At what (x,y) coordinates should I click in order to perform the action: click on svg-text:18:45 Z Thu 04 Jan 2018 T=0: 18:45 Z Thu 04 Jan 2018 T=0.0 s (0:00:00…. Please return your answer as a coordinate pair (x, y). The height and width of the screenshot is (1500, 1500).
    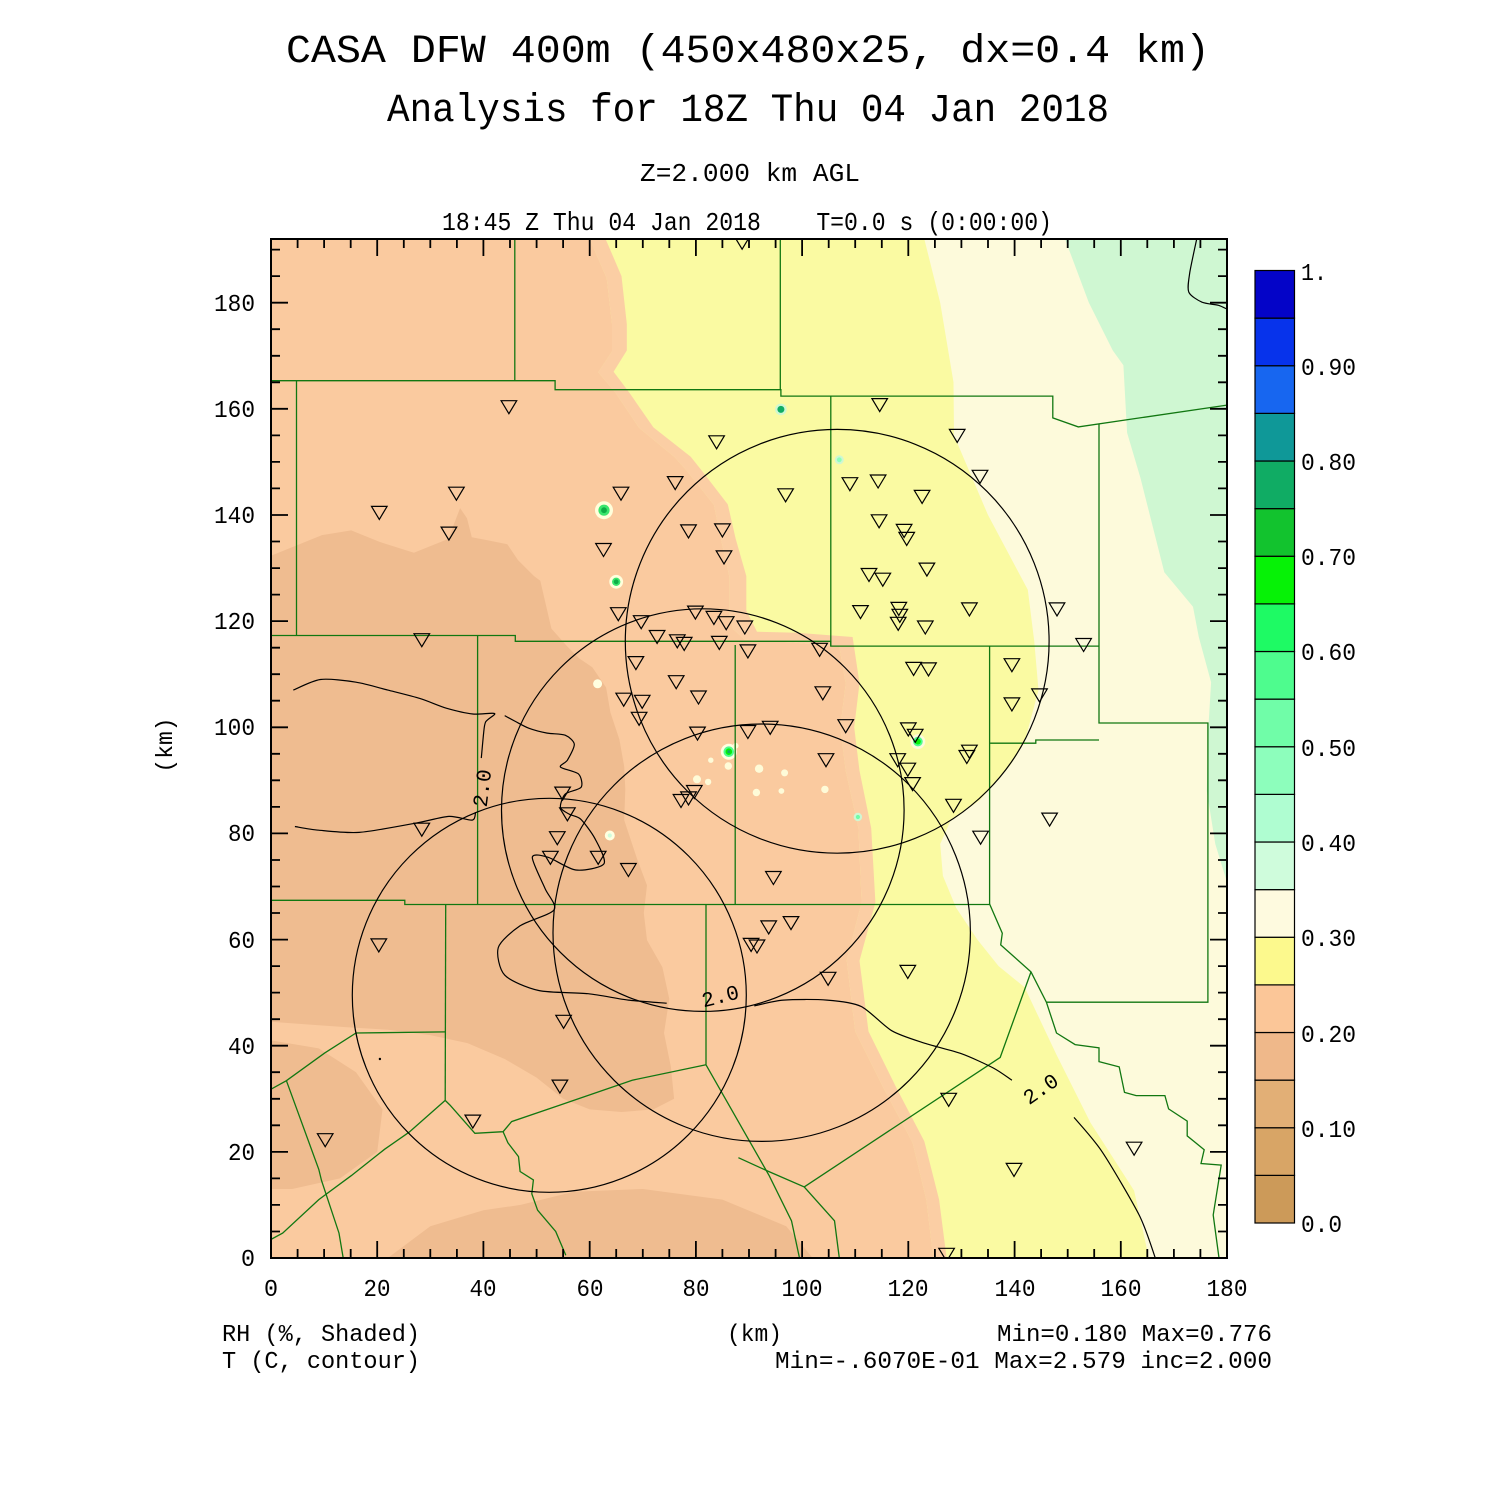
    Looking at the image, I should click on (747, 223).